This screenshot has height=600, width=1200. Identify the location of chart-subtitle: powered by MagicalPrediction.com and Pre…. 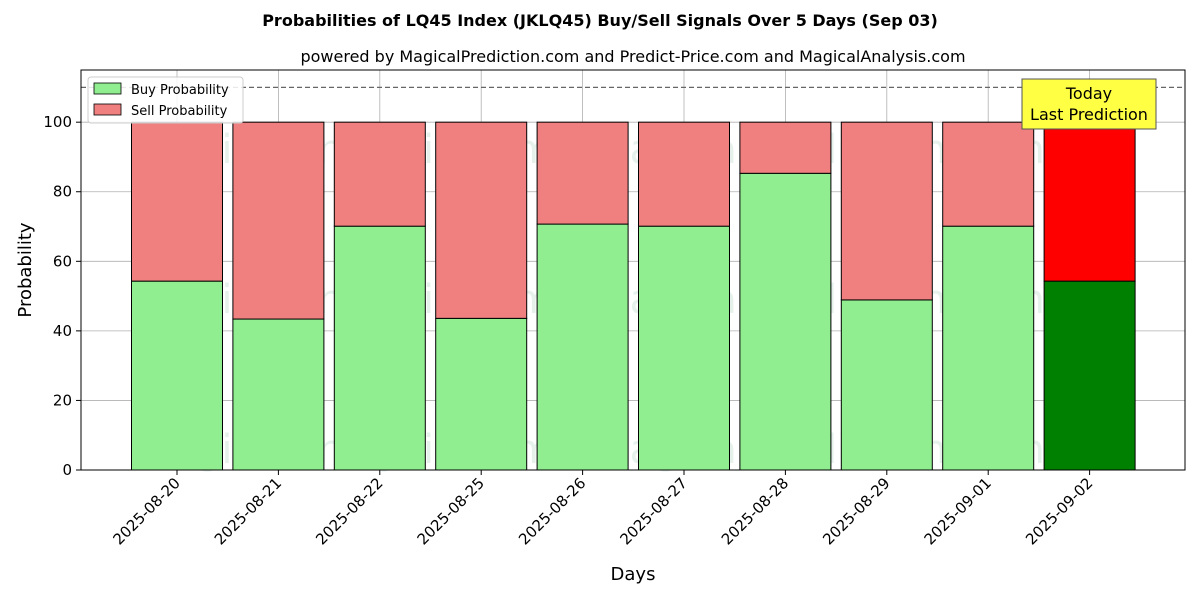
(632, 56).